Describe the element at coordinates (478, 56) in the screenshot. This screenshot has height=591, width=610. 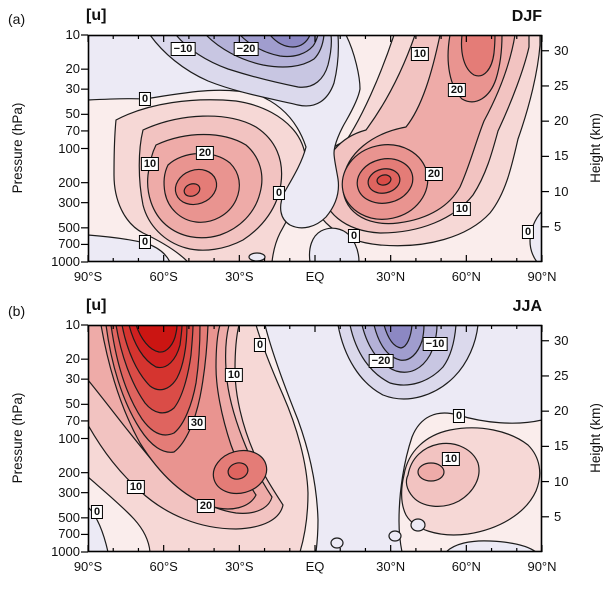
I see `contour-band` at that location.